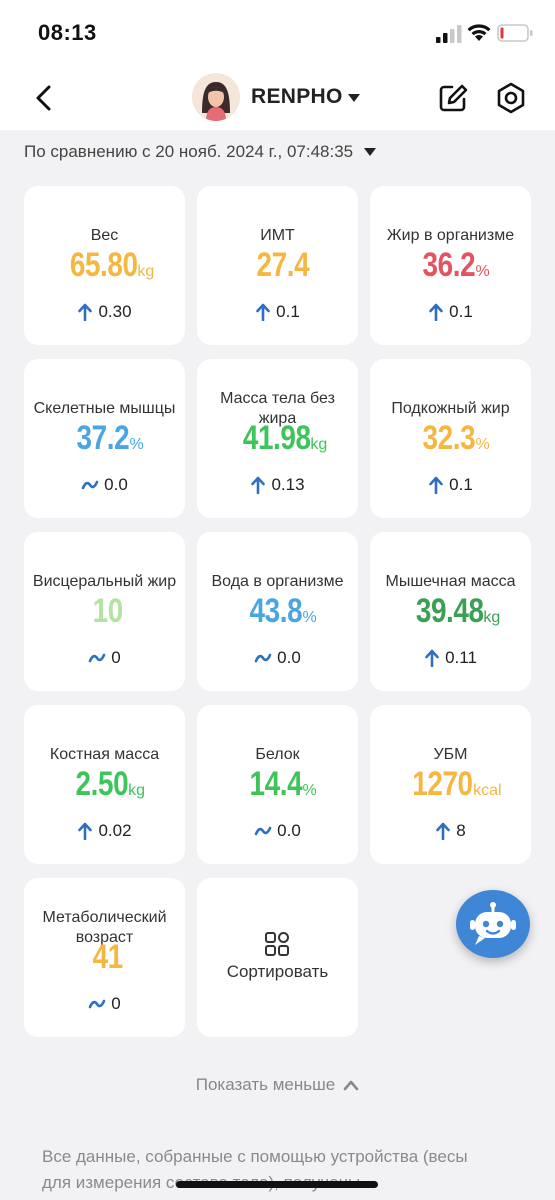 The image size is (555, 1200). I want to click on metric-value: 14.4, so click(276, 784).